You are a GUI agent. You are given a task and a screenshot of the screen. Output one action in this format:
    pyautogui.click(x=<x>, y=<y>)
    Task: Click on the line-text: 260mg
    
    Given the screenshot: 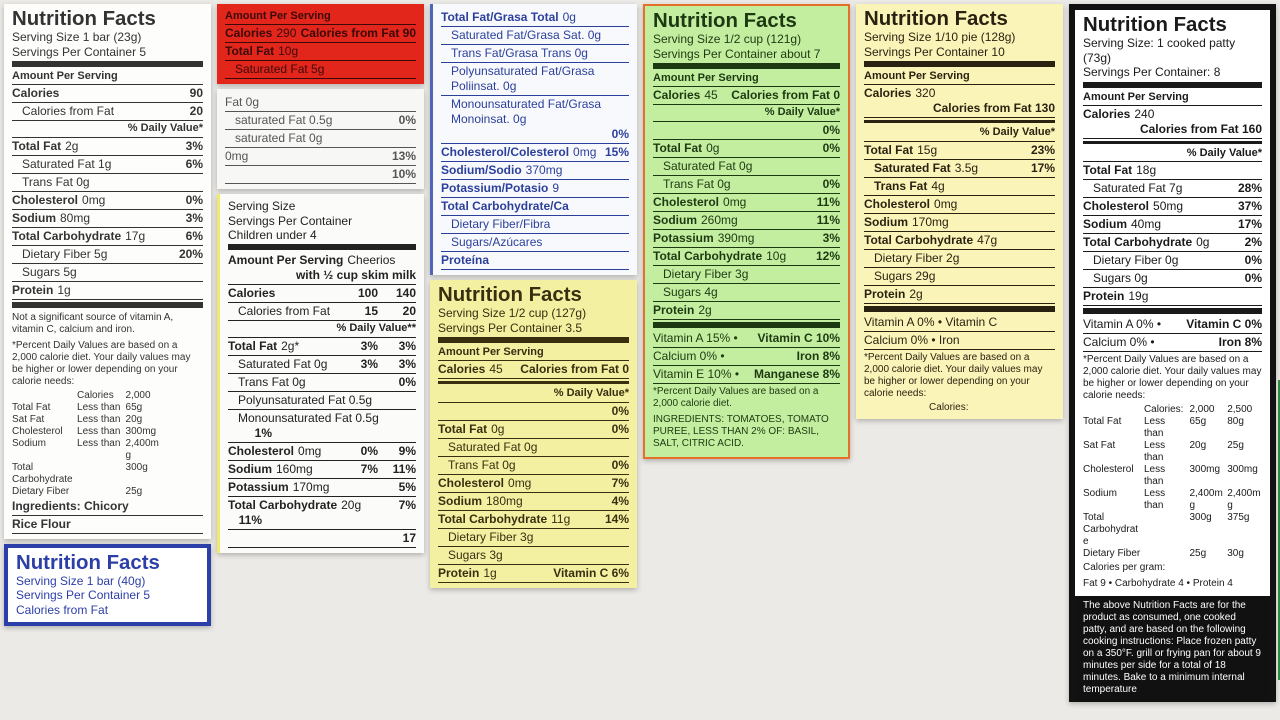 What is the action you would take?
    pyautogui.click(x=719, y=219)
    